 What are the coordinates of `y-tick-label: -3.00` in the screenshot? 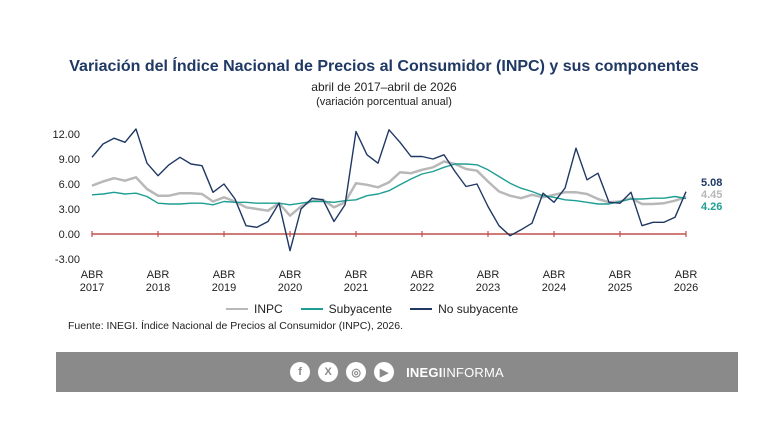 It's located at (67, 260).